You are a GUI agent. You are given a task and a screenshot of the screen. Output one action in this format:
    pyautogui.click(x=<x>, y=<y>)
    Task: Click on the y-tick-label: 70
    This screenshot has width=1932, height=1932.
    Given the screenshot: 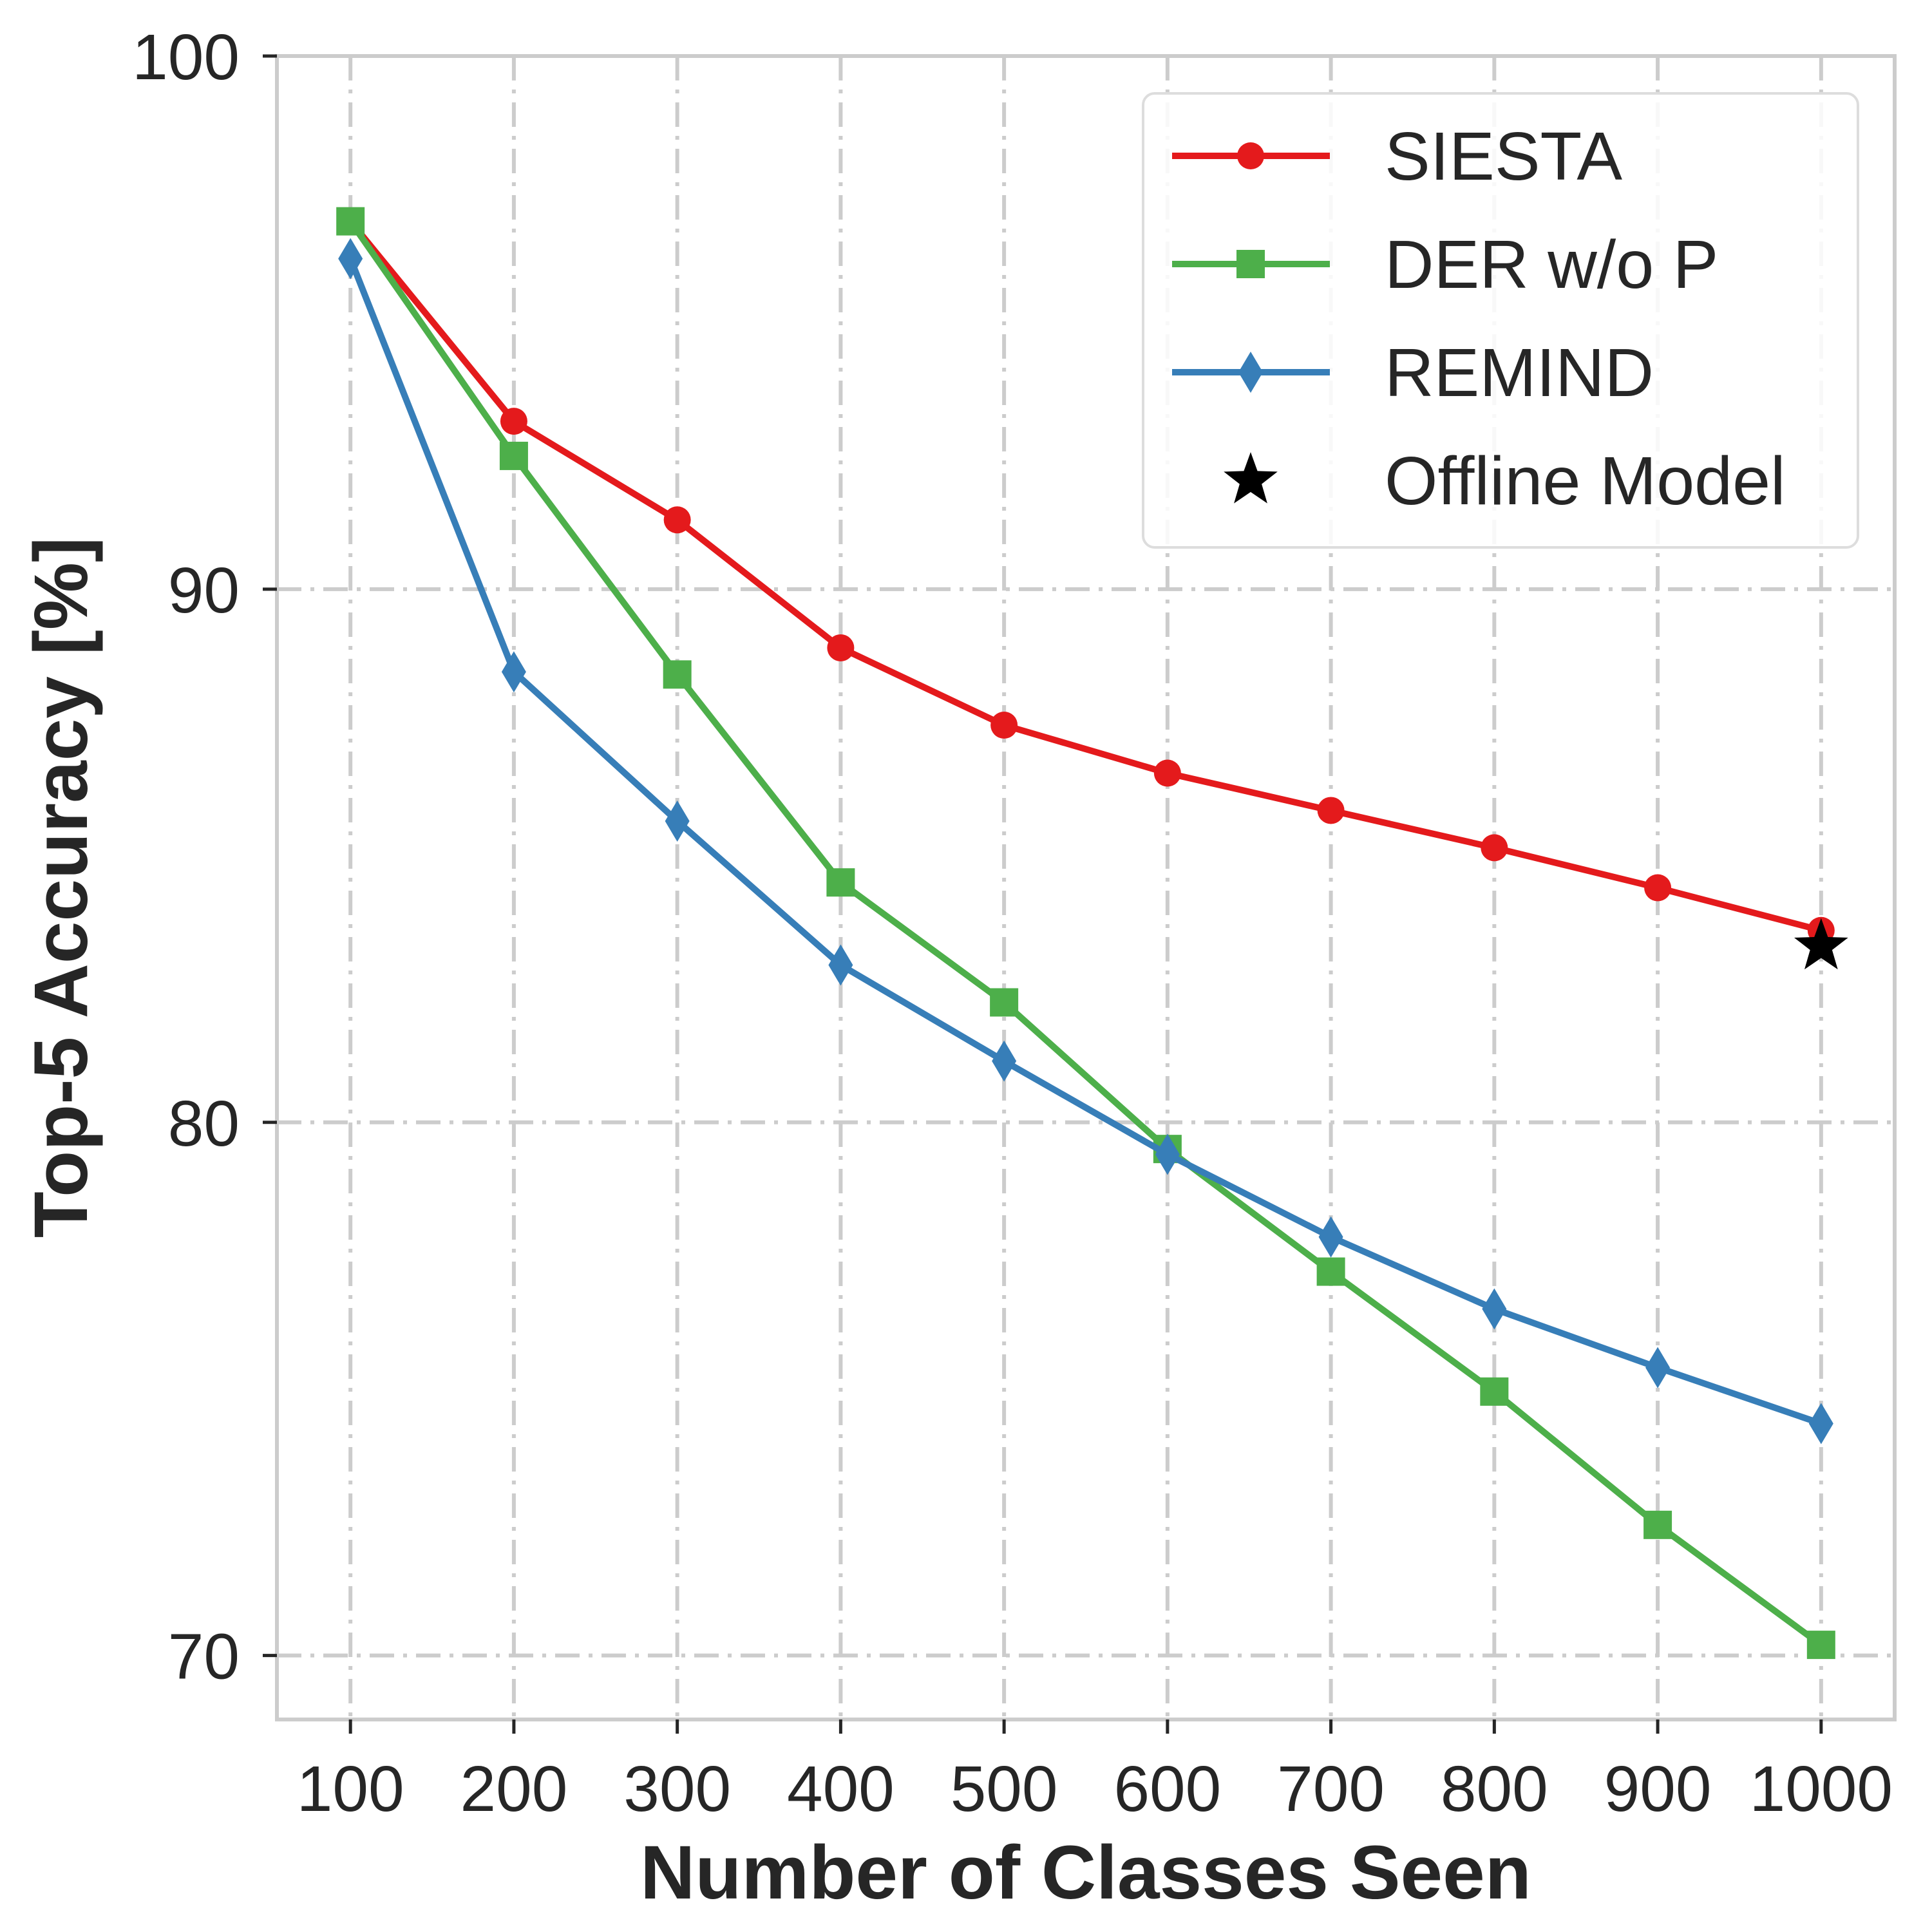 What is the action you would take?
    pyautogui.click(x=204, y=1657)
    